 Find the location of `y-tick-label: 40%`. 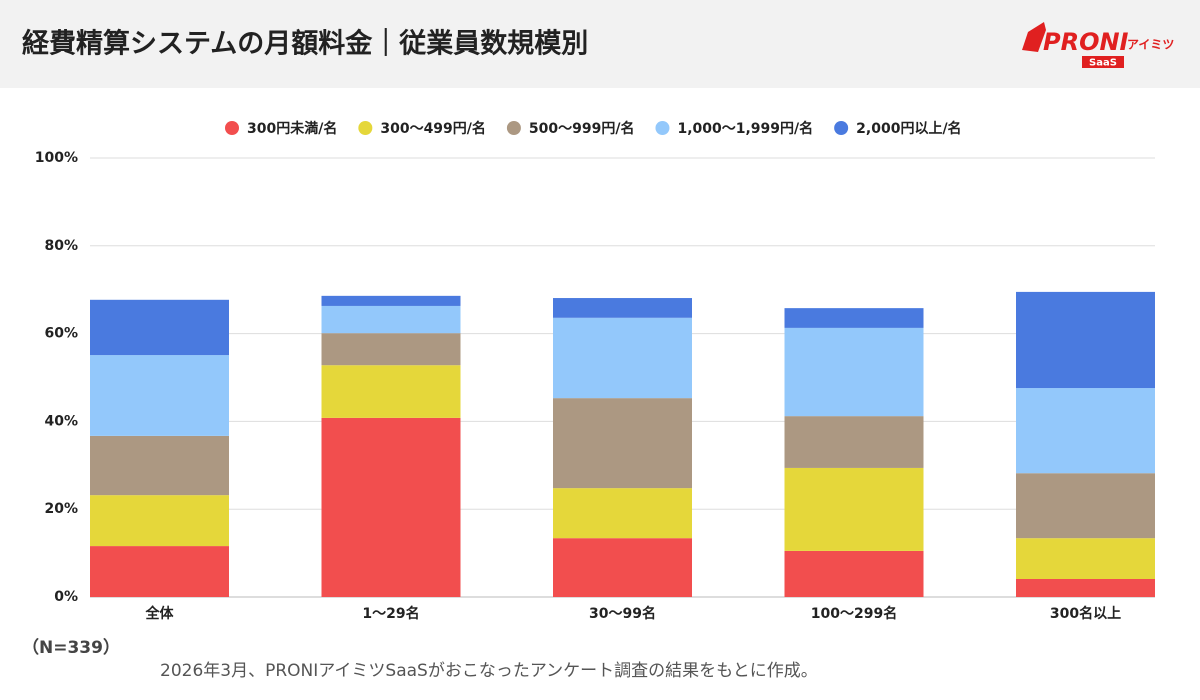

y-tick-label: 40% is located at coordinates (61, 421).